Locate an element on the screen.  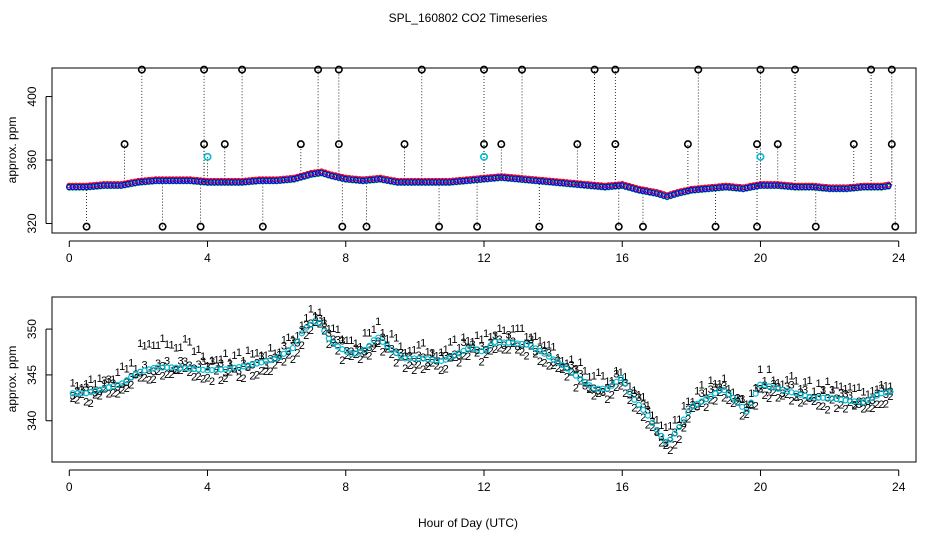
mid-flag-marker is located at coordinates (300, 144).